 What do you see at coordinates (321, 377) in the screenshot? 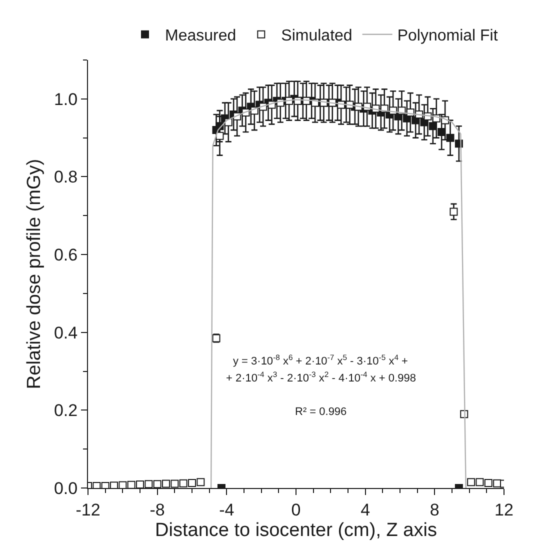
I see `text: + 2·10$^{-4}$ x$^{3}$ - 2·10$^{-3}$ x$^{2}$ - 4·10$^{-4}$ x + 0.998` at bounding box center [321, 377].